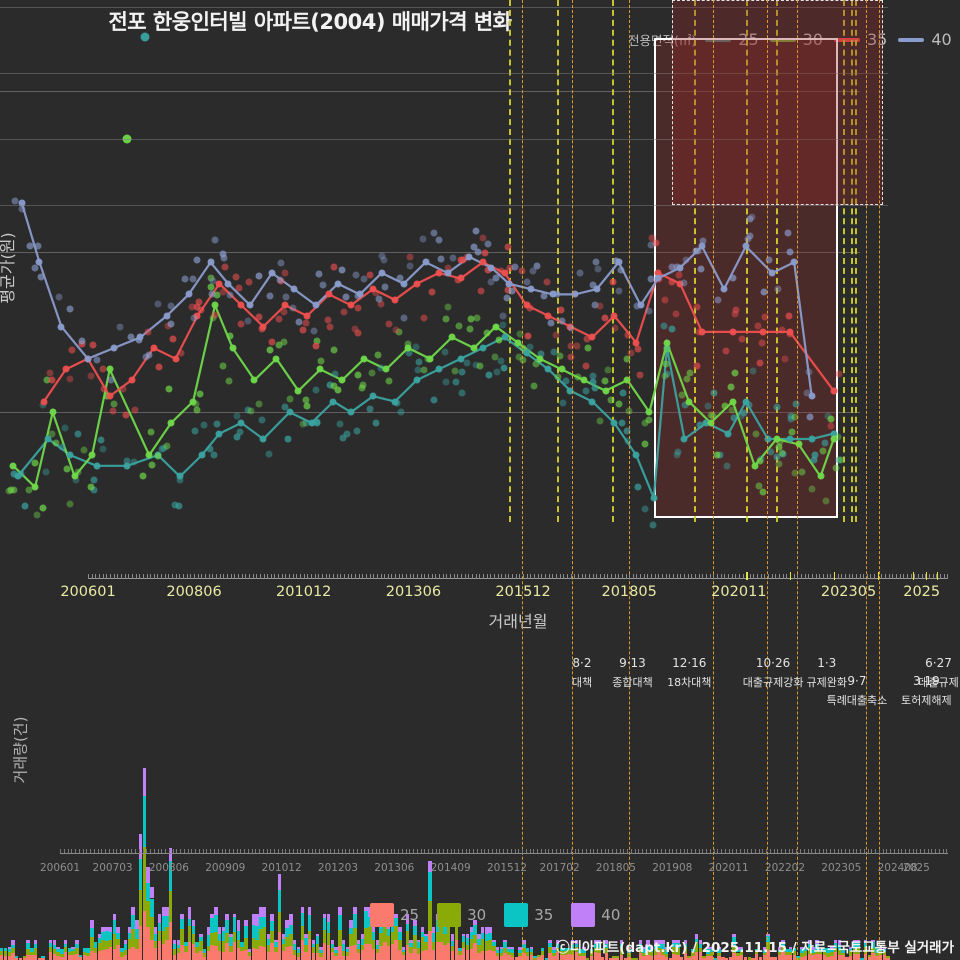 This screenshot has height=960, width=960. Describe the element at coordinates (739, 592) in the screenshot. I see `price-x-tick: 202011` at that location.